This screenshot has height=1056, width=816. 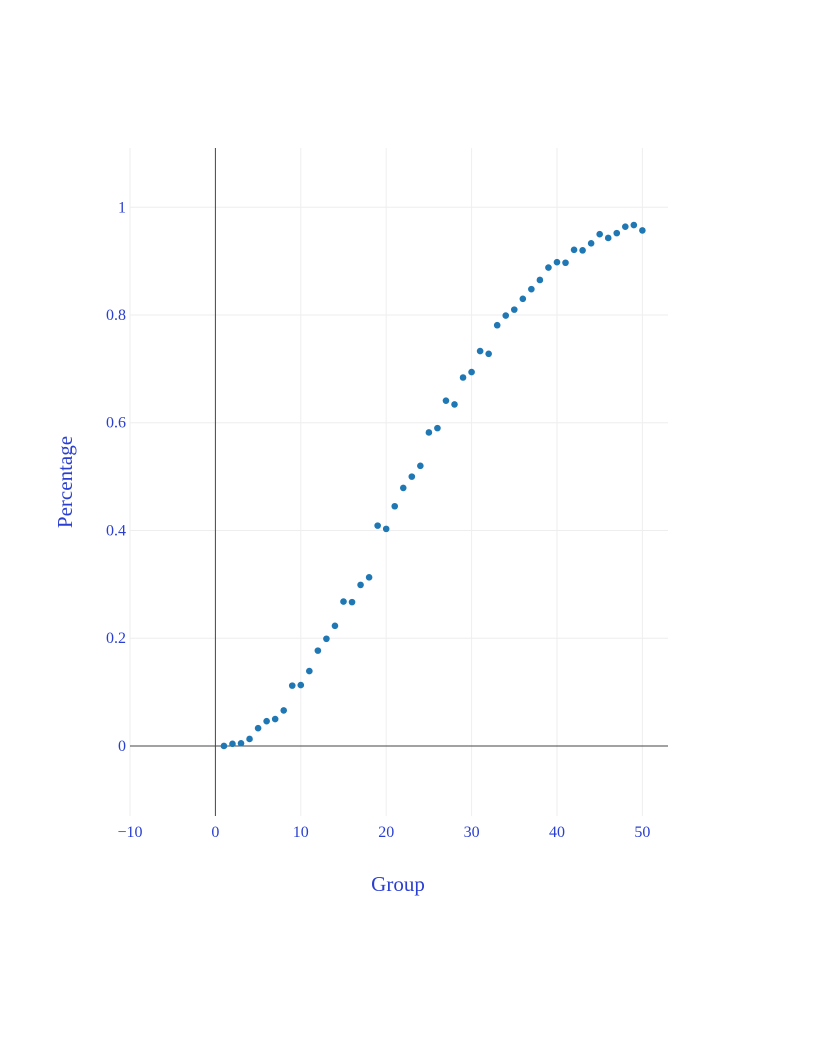 I want to click on x-tick-label: −10, so click(x=129, y=832).